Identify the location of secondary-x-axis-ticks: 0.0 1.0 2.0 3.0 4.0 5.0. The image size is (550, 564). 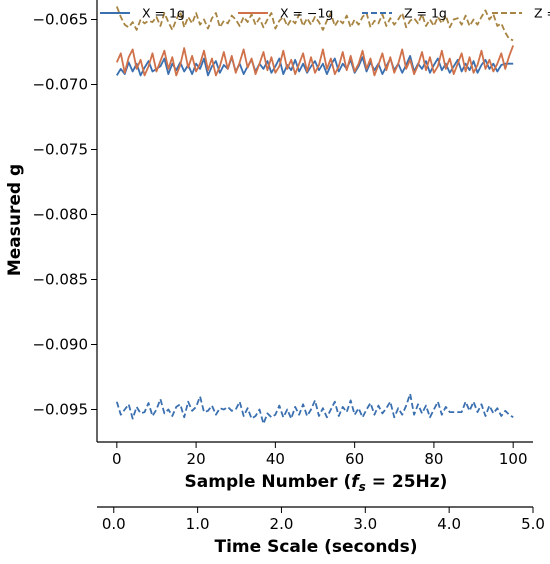
(323, 520).